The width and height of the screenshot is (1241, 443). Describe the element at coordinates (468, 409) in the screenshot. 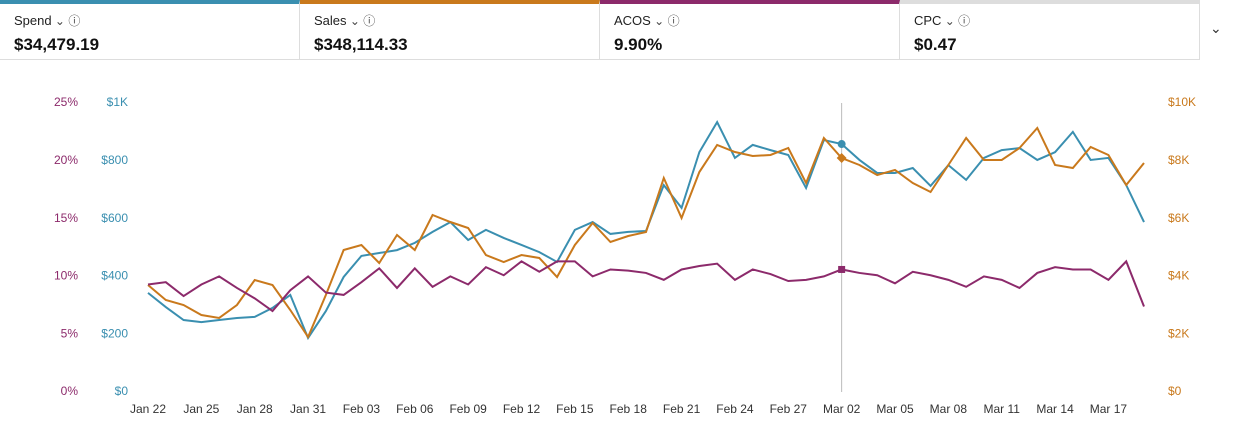

I see `x-tick-label: Feb 09` at that location.